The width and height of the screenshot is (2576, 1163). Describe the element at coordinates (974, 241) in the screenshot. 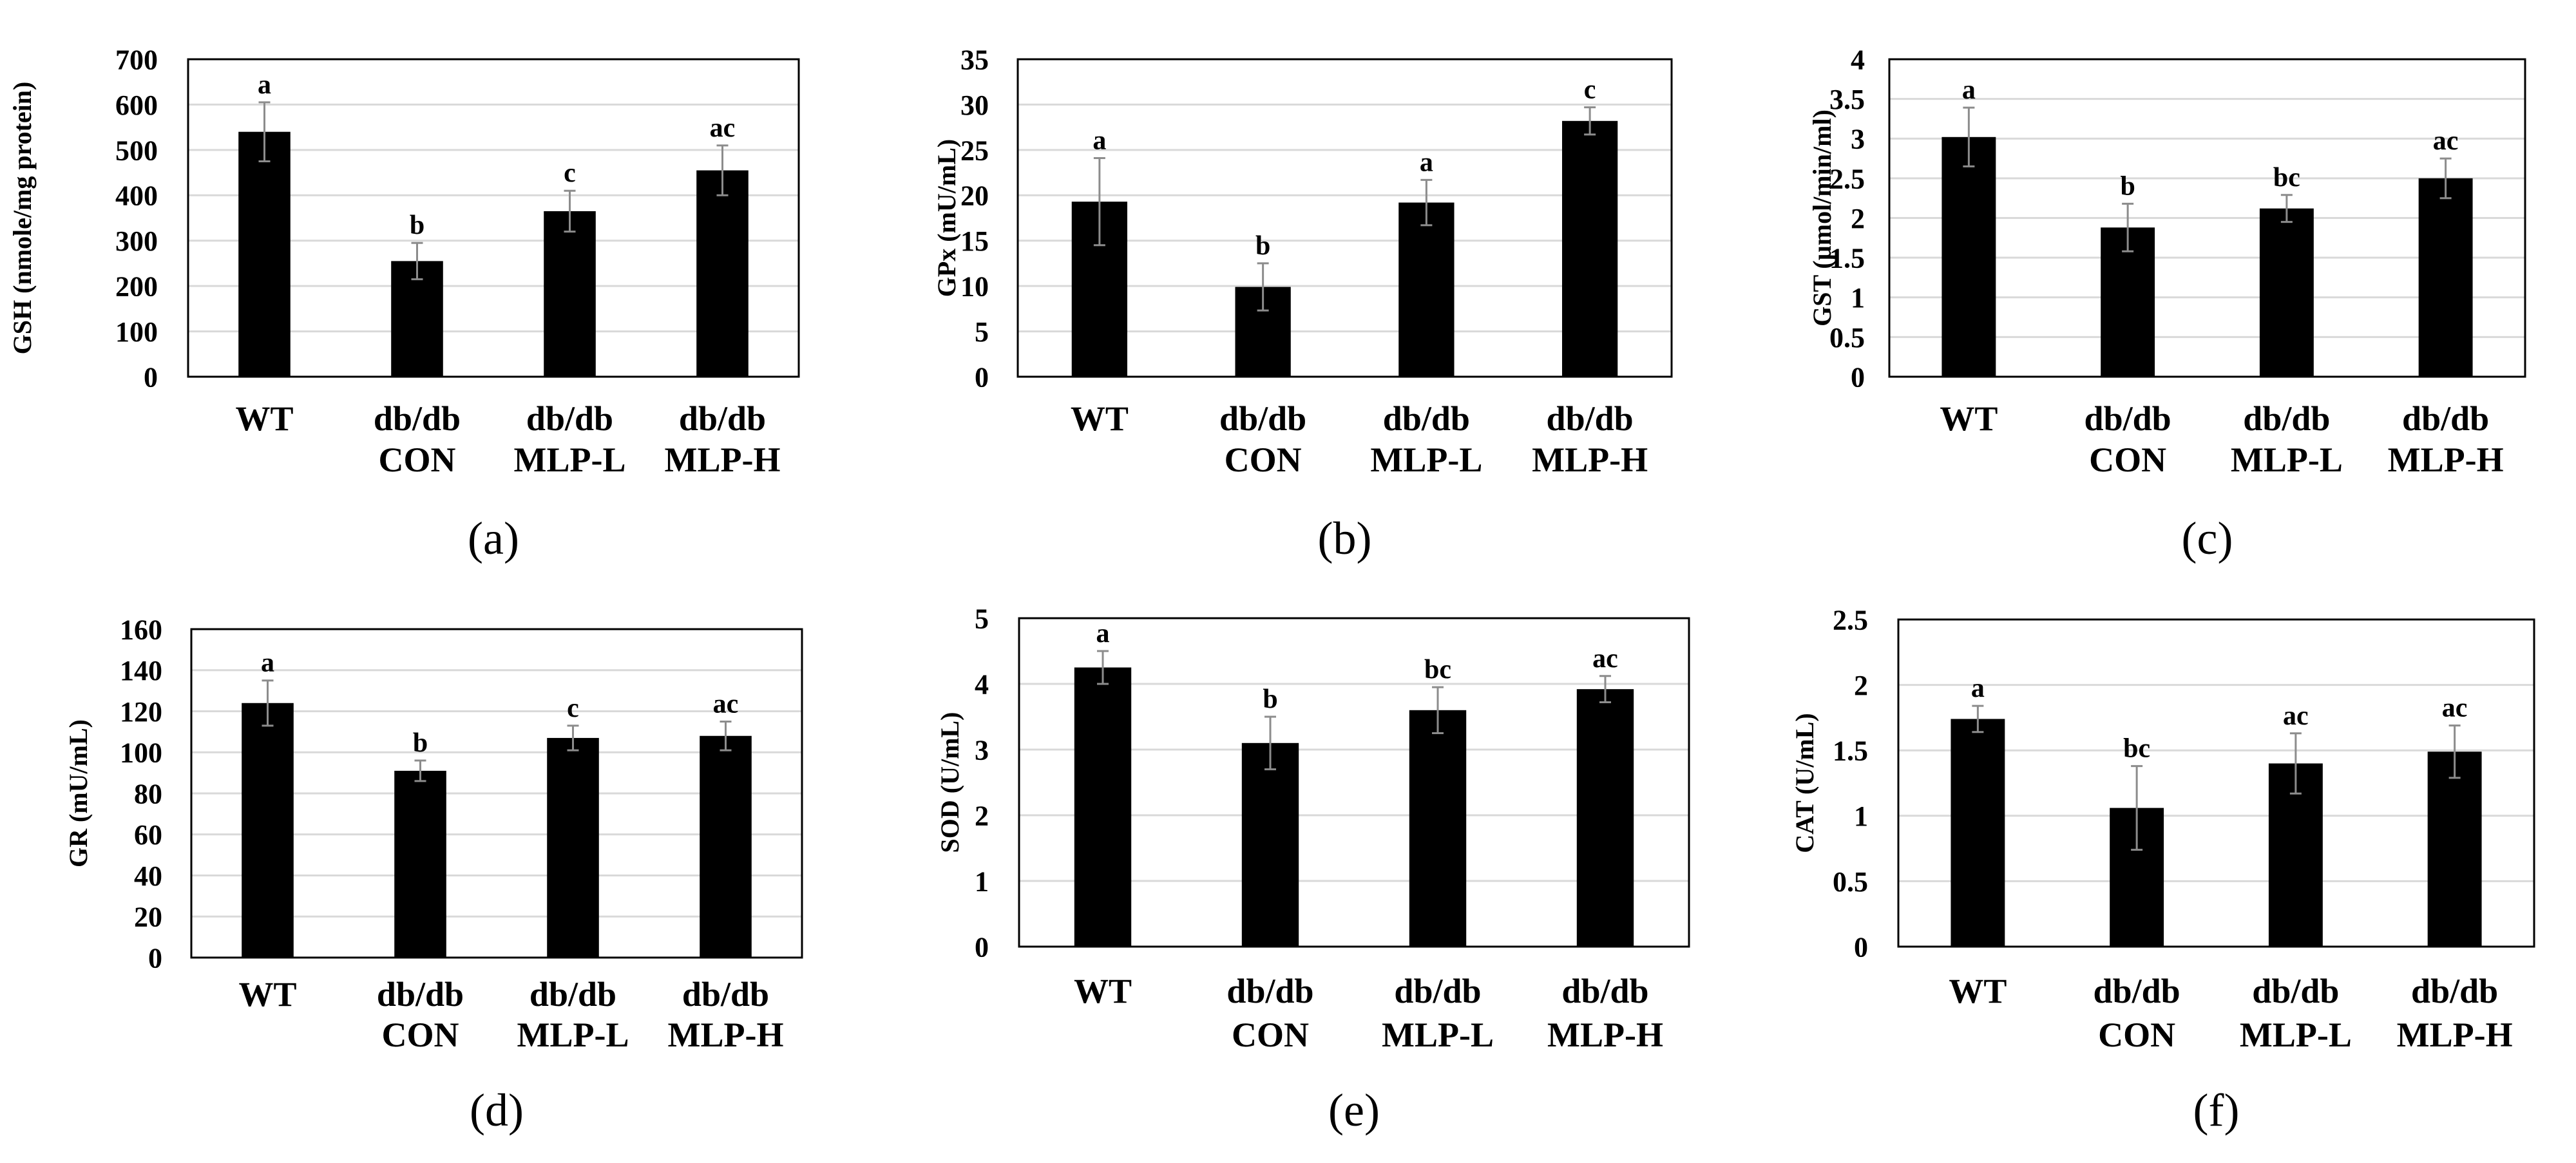

I see `y-tick-label: 15` at that location.